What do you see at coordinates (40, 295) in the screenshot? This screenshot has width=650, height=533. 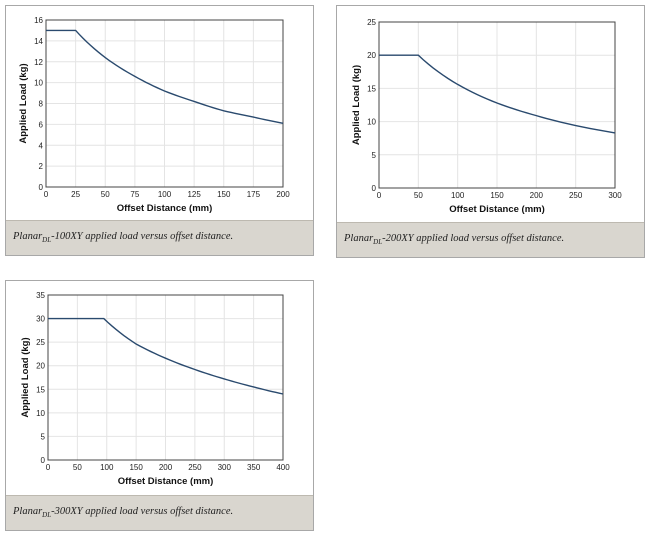 I see `y-tick-label: 35` at bounding box center [40, 295].